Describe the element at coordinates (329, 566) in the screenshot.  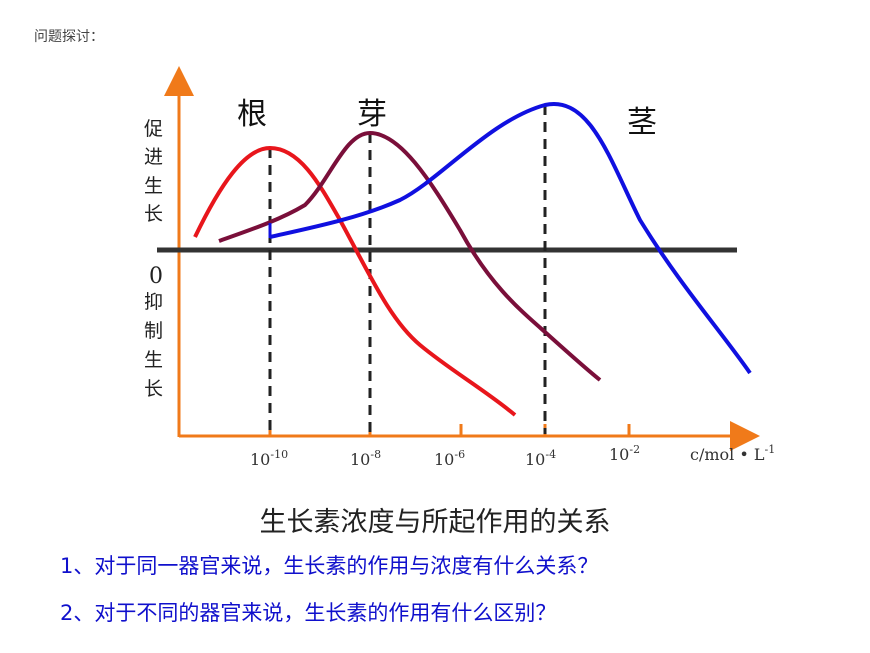
I see `question-1: 1、对于同一器官来说，生长素的作用与浓度有什么关系？` at that location.